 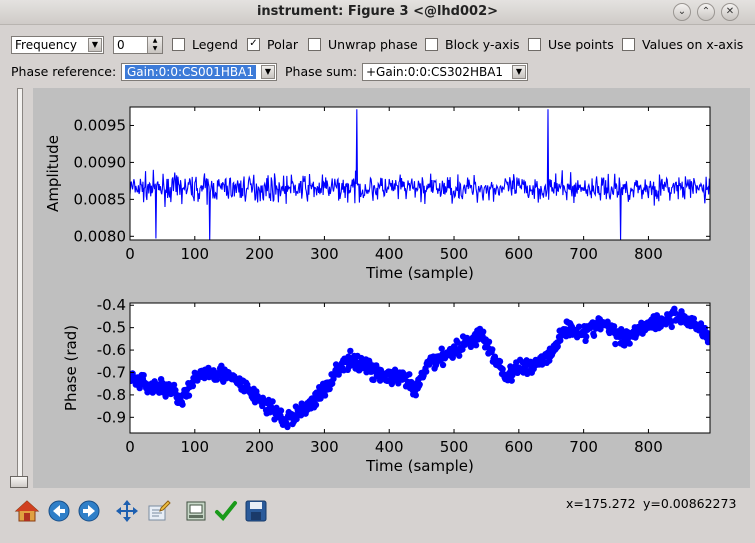 What do you see at coordinates (59, 511) in the screenshot?
I see `back-arrow-icon` at bounding box center [59, 511].